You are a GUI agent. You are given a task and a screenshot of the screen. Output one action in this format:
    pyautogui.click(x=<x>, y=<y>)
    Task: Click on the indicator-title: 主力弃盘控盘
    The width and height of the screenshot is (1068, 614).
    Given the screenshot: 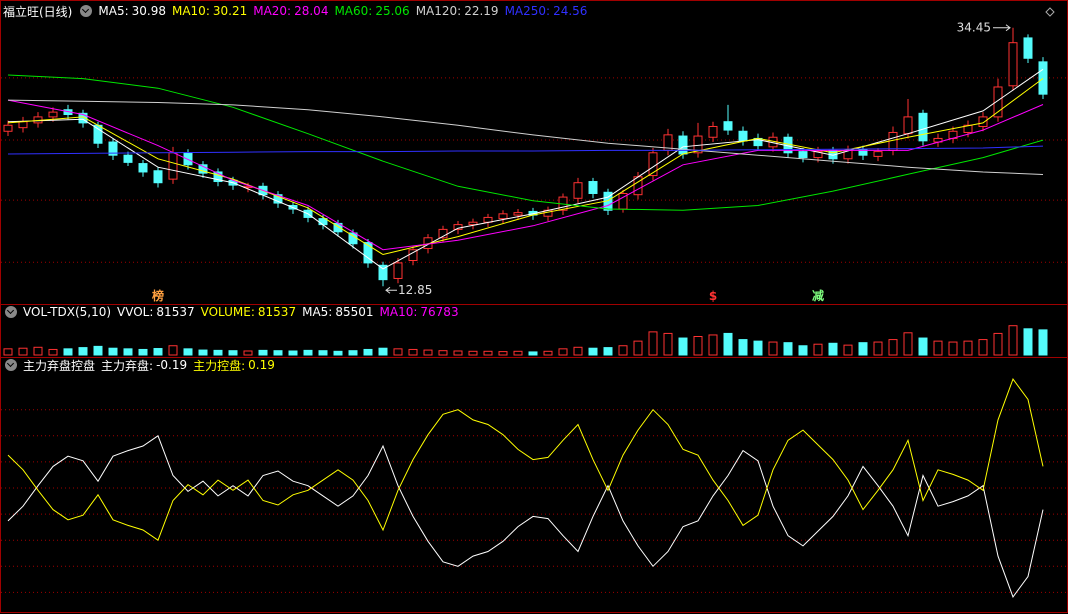 What is the action you would take?
    pyautogui.click(x=59, y=365)
    